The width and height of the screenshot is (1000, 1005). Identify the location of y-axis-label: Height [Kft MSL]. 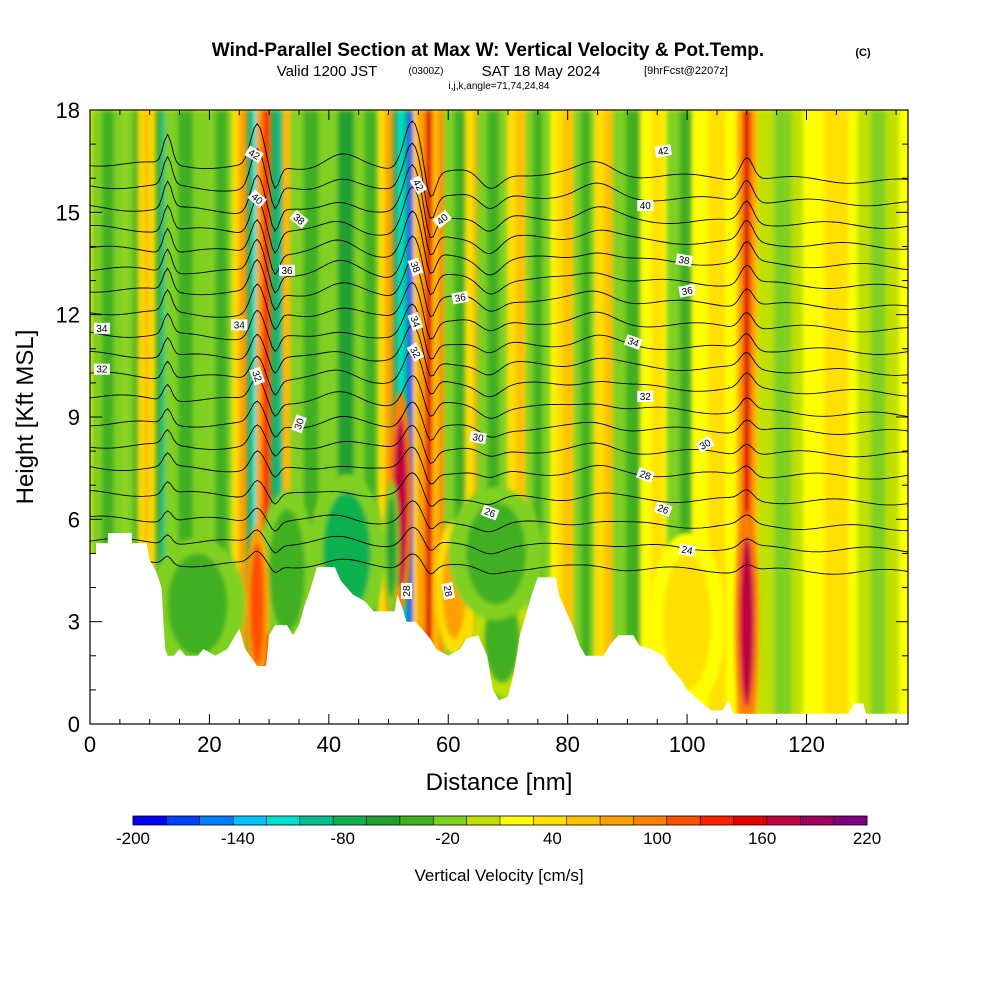
(25, 417).